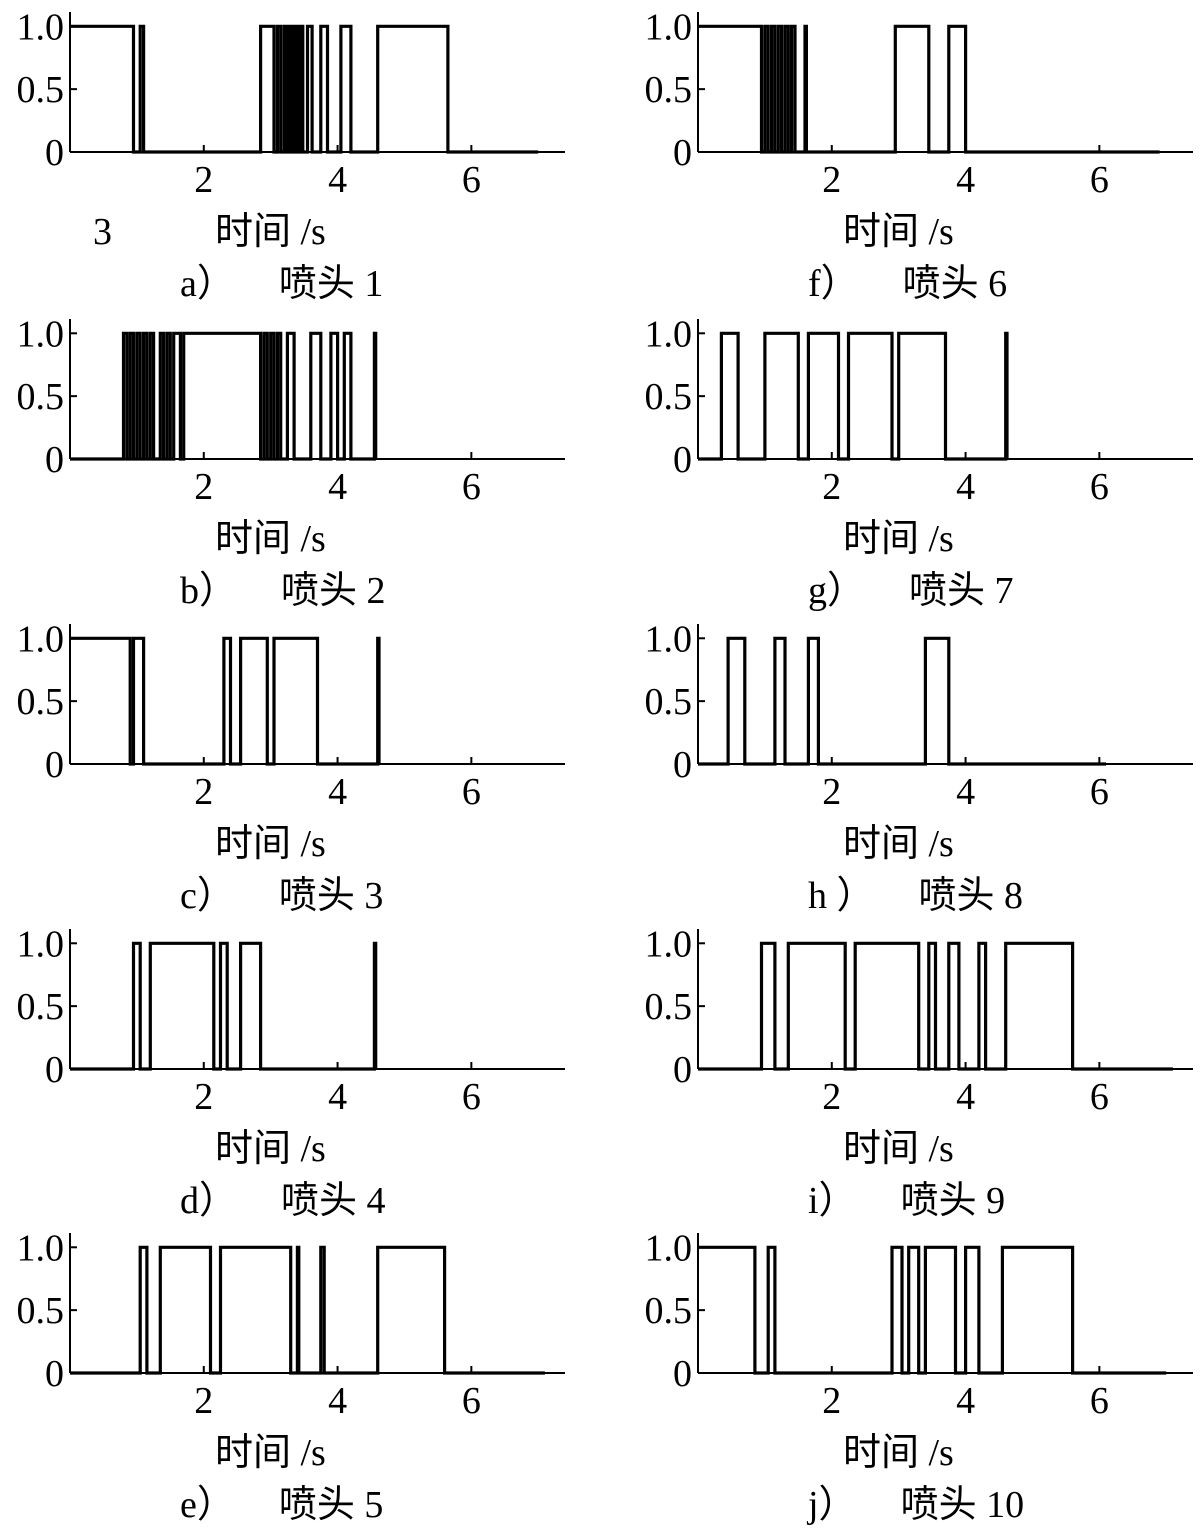  I want to click on caption-title: 喷头 8, so click(971, 896).